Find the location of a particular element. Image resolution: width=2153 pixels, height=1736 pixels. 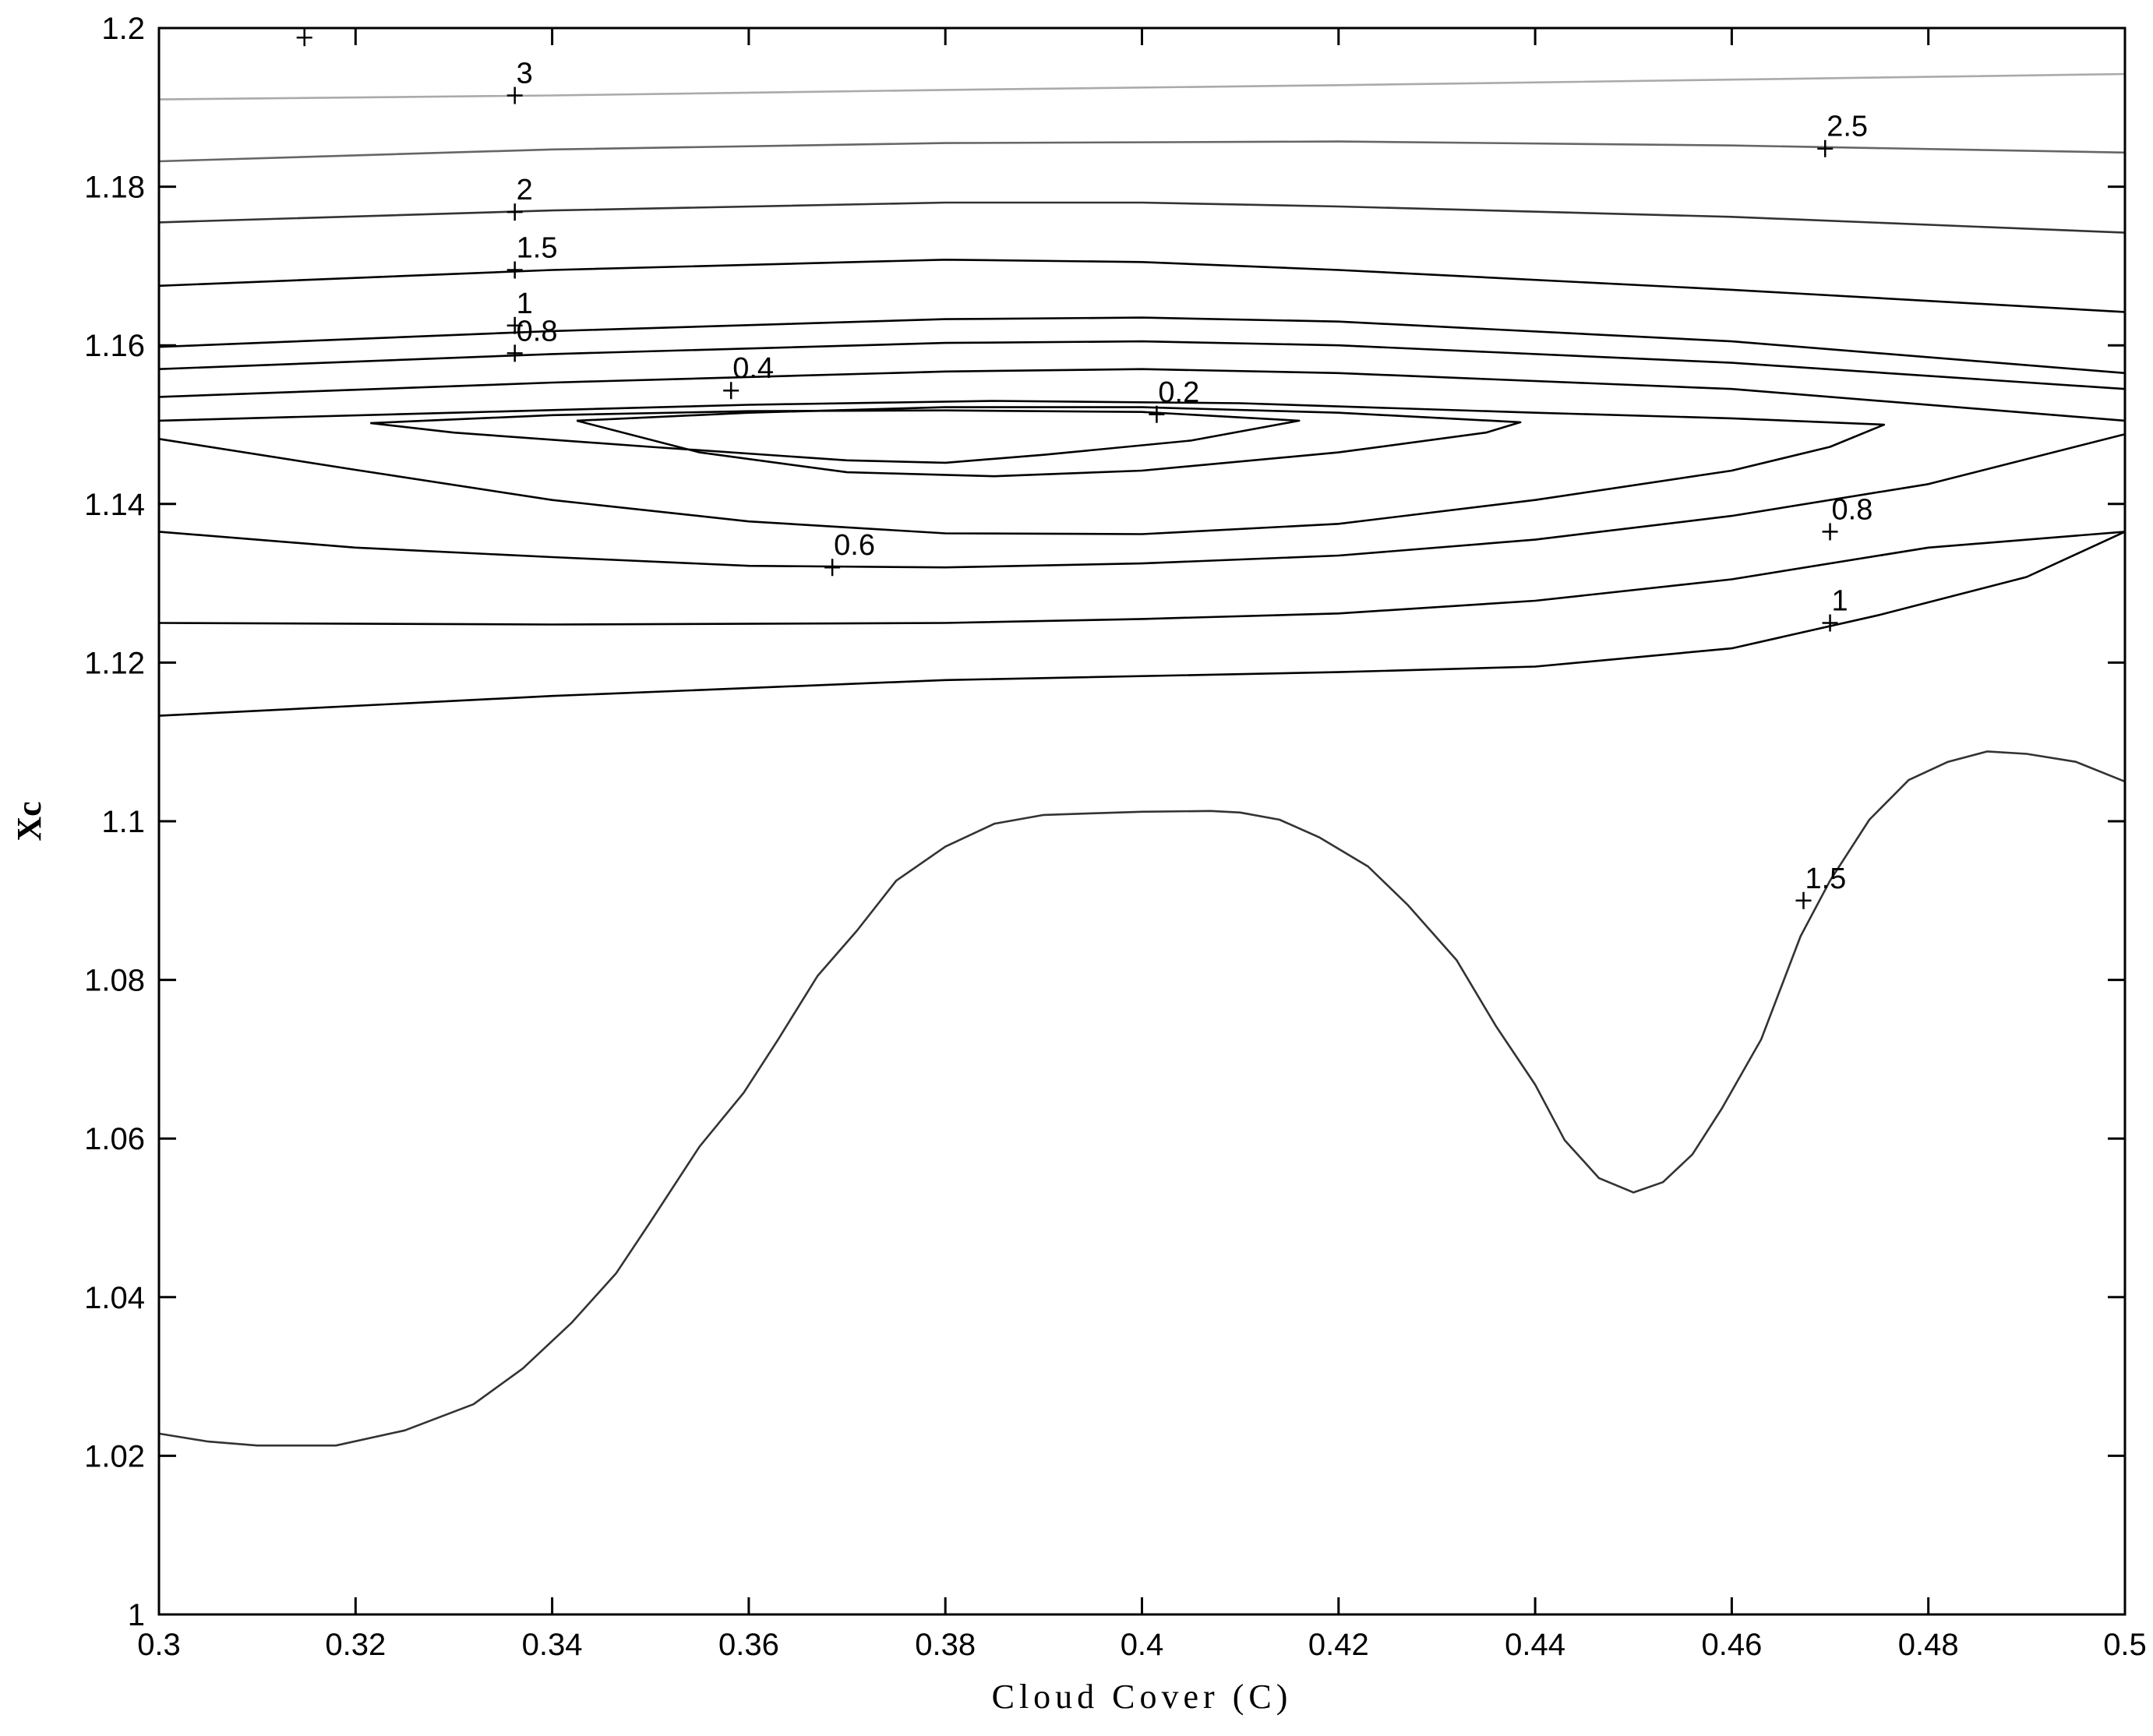

x-axis-title: Cloud Cover (C) is located at coordinates (1142, 1697).